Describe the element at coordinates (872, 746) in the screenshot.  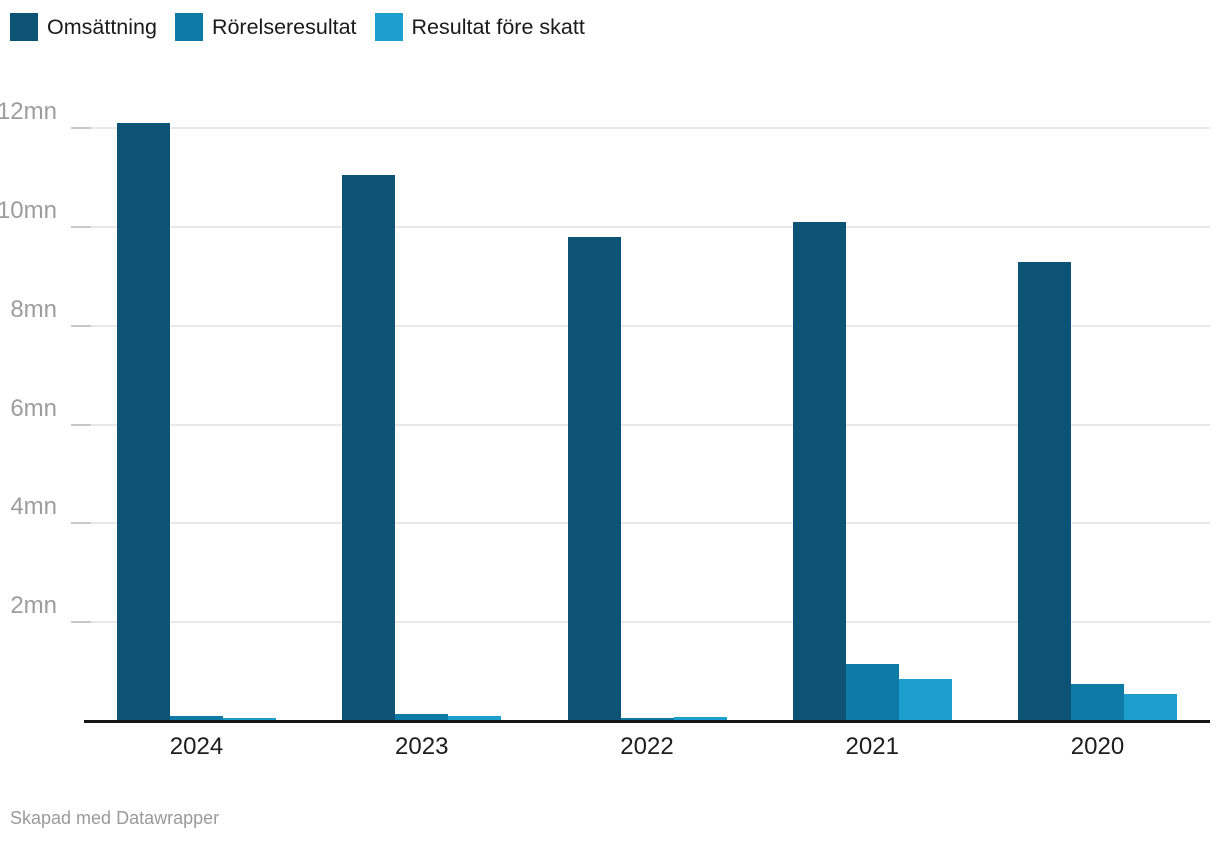
I see `x-axis-label: 2021` at that location.